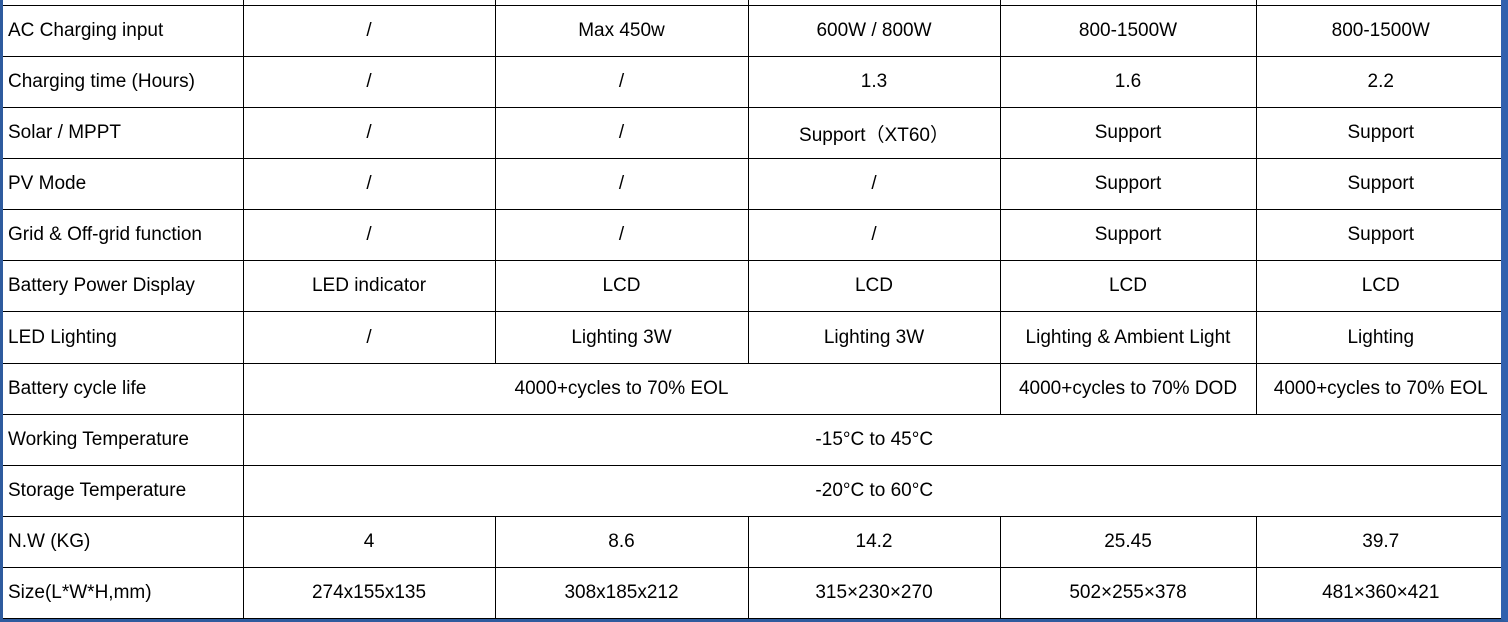 This screenshot has height=622, width=1508. What do you see at coordinates (872, 491) in the screenshot?
I see `spec-cell-merged: -20°C to 60°C` at bounding box center [872, 491].